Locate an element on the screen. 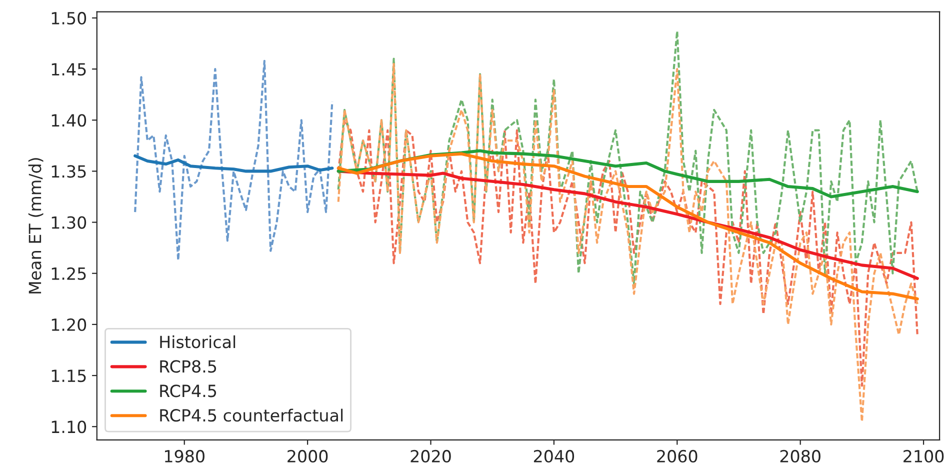 The width and height of the screenshot is (950, 473). y-tick-label: 1.50 is located at coordinates (69, 18).